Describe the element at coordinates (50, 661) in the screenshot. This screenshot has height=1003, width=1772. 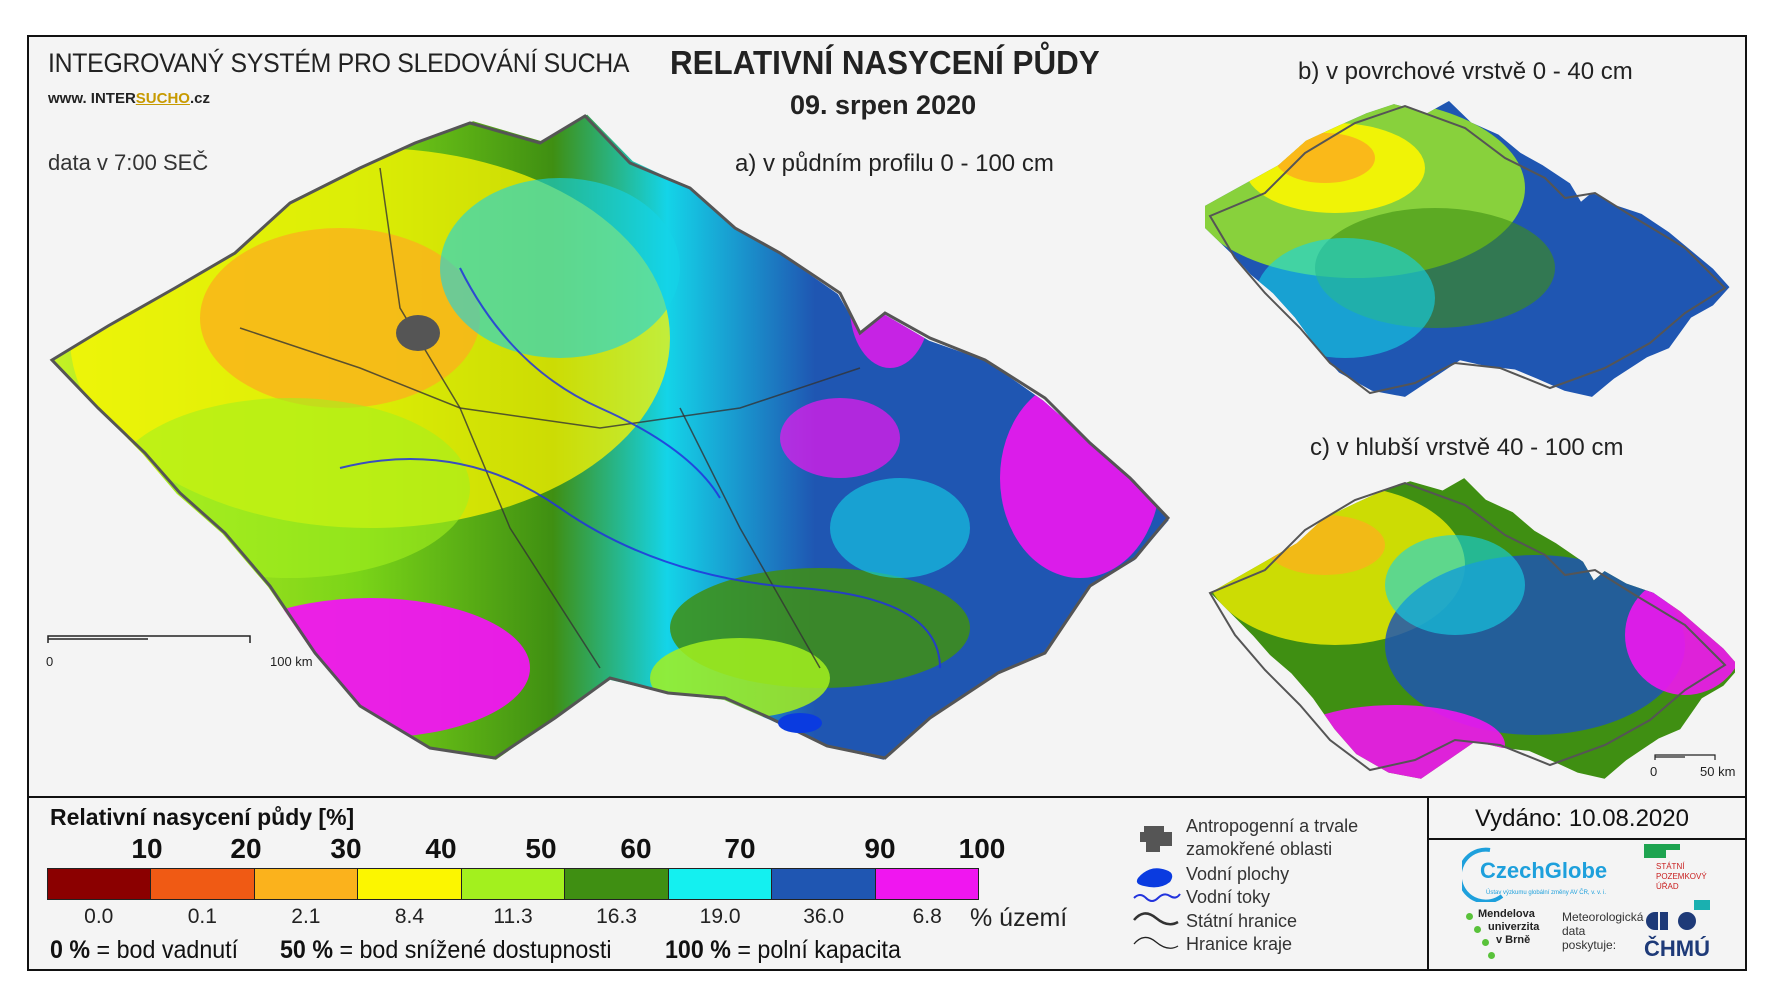
I see `scale-main-zero: 0` at that location.